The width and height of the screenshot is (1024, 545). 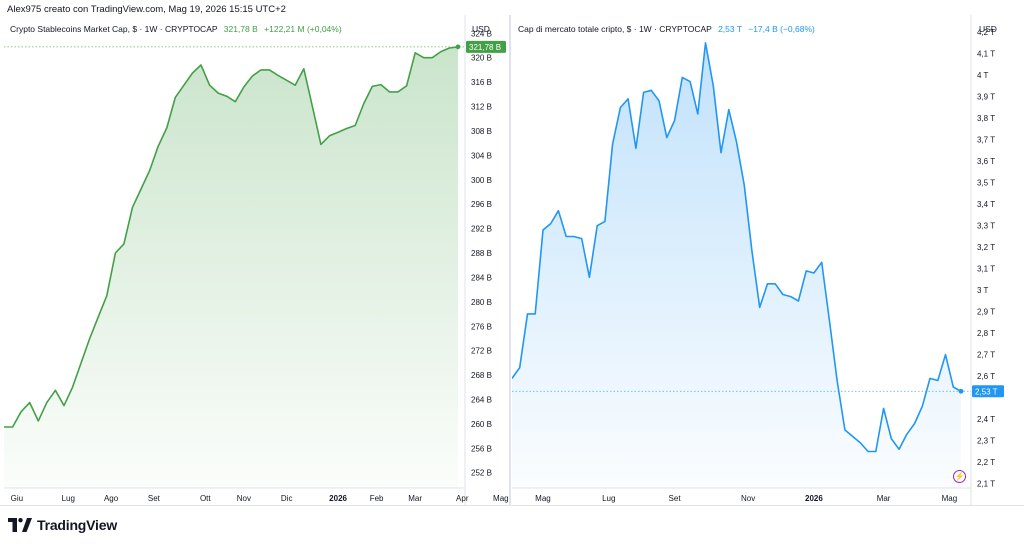 I want to click on stablecoins-y-tick-label: 272 B, so click(x=481, y=351).